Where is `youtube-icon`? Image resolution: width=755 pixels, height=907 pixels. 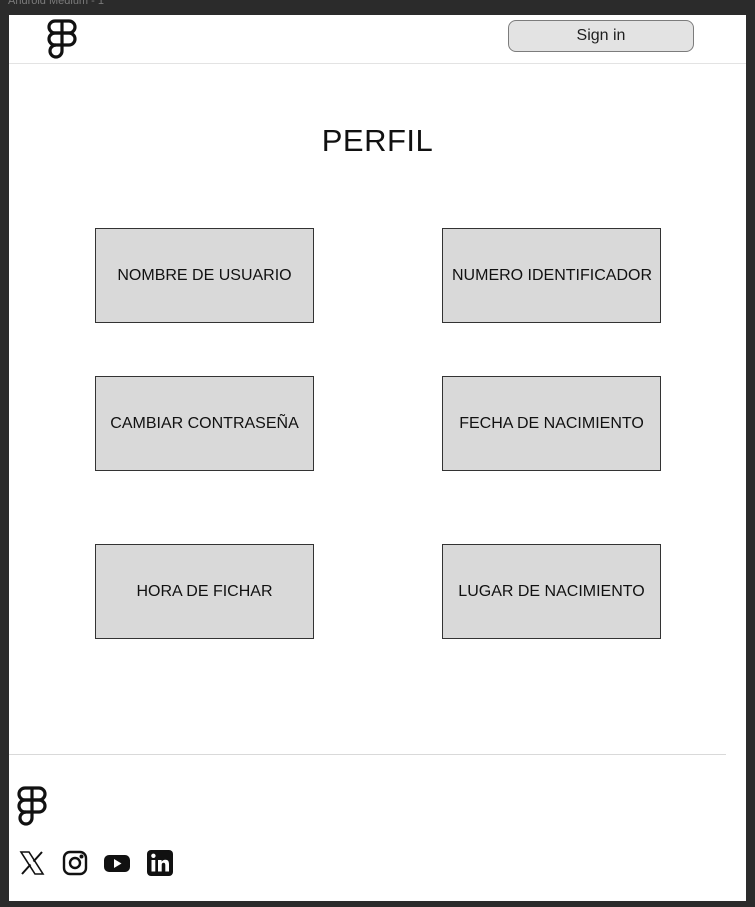
youtube-icon is located at coordinates (117, 863).